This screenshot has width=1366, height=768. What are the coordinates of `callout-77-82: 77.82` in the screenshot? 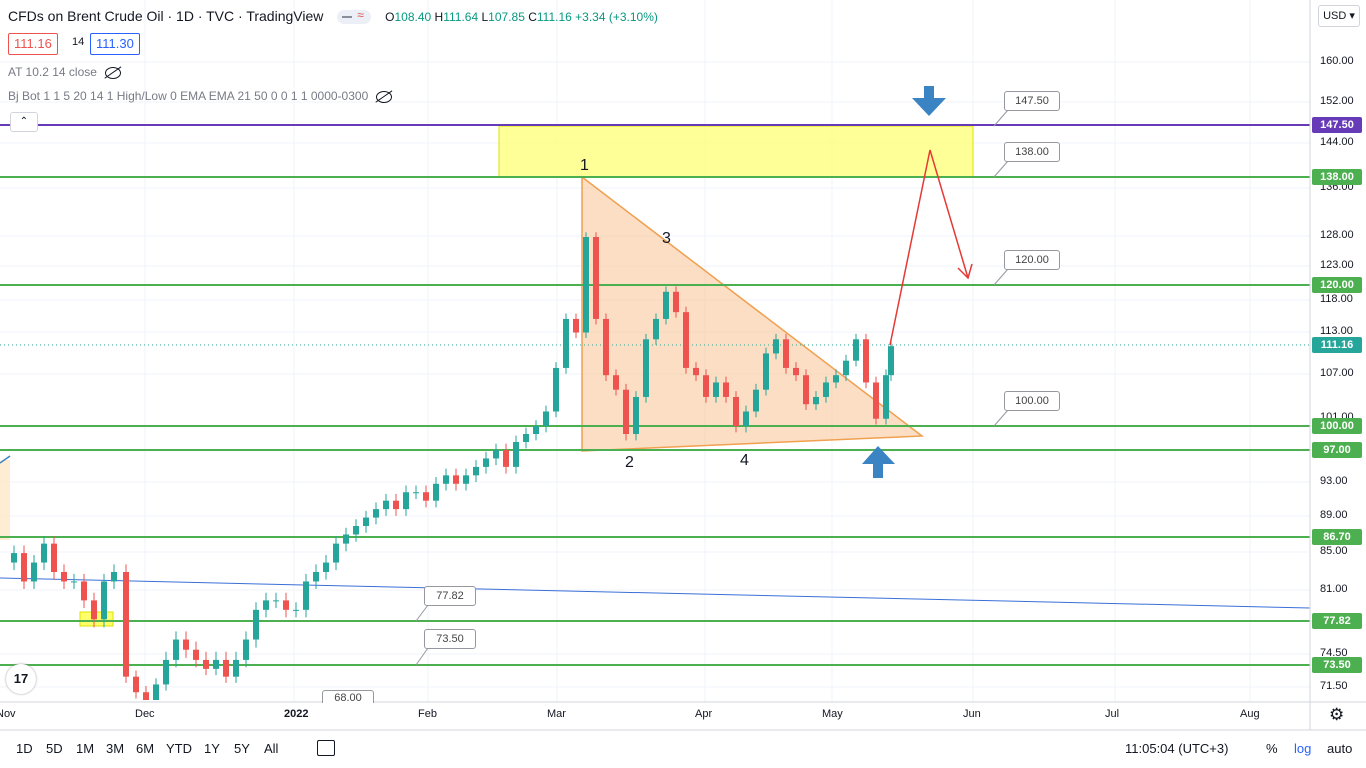 It's located at (450, 596).